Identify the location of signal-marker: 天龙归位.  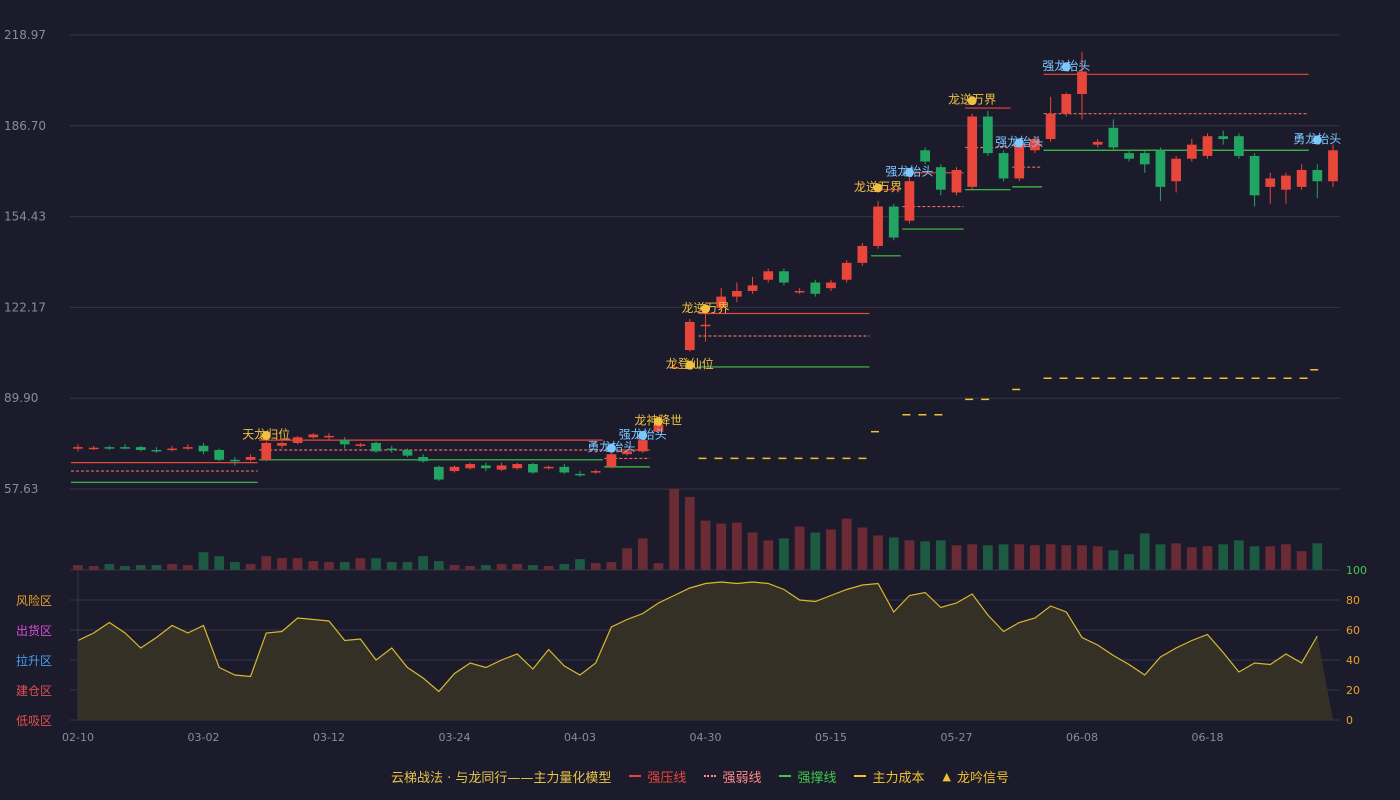
(266, 433).